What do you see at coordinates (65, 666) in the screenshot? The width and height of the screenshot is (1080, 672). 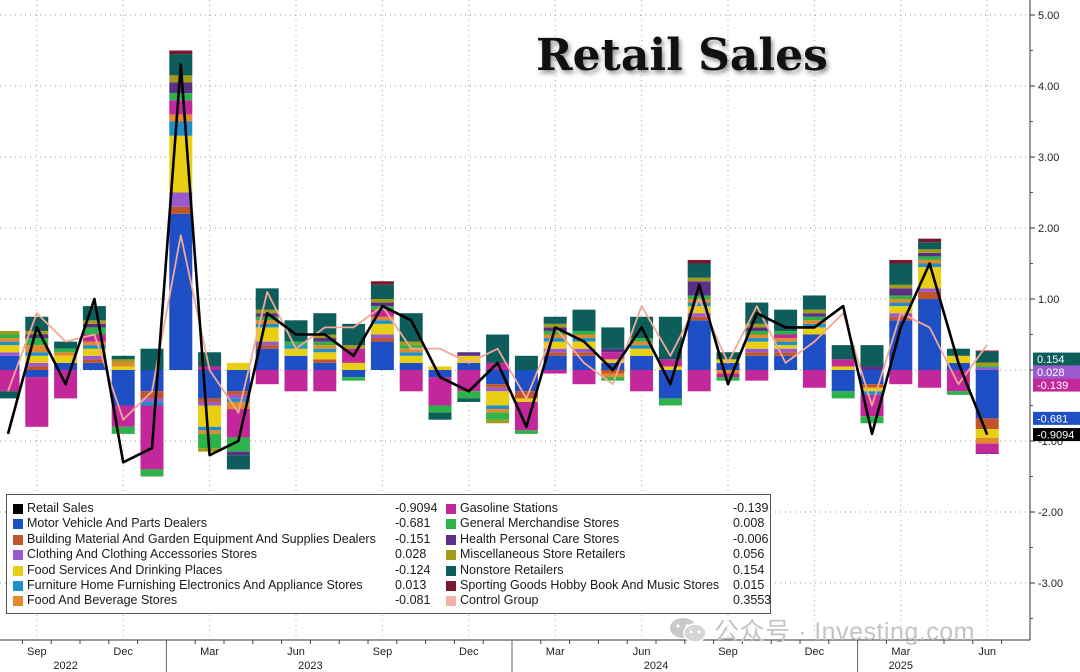 I see `x-year-label: 2022` at bounding box center [65, 666].